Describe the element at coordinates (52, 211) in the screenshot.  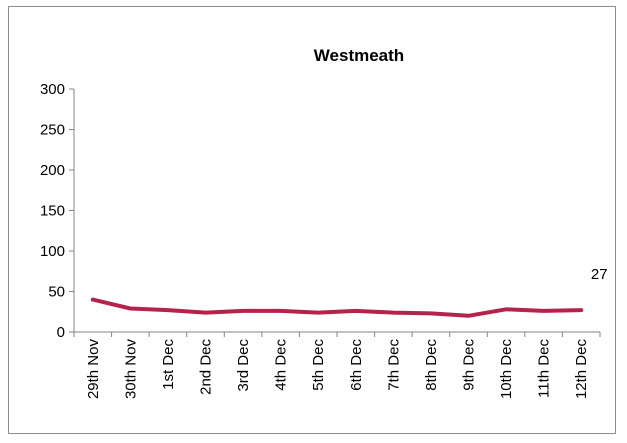
I see `y-tick-label: 150` at that location.